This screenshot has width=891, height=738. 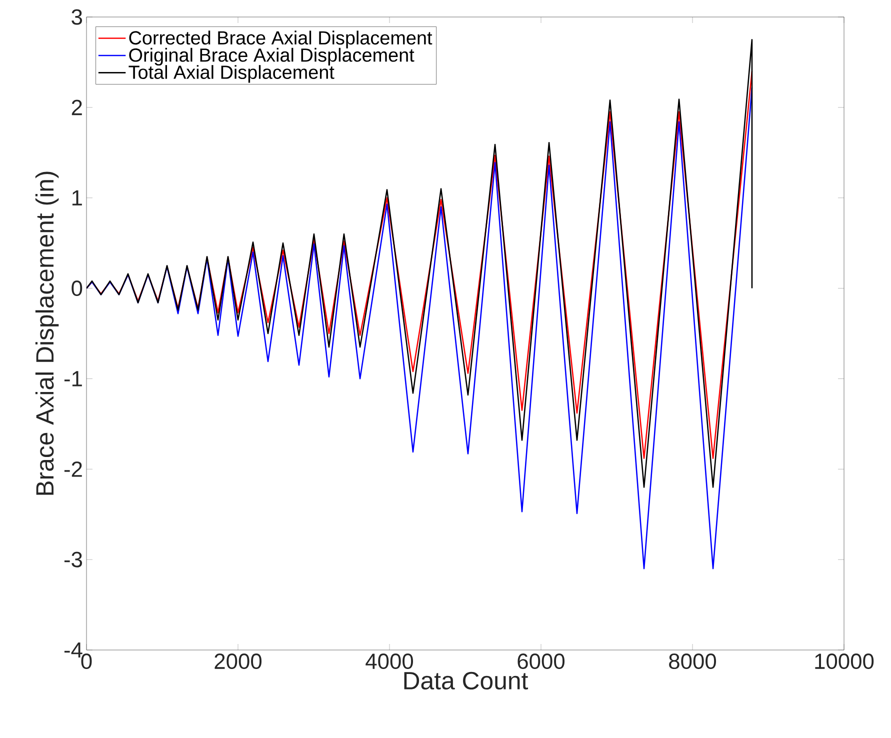 What do you see at coordinates (692, 662) in the screenshot?
I see `x-tick-label: 8000` at bounding box center [692, 662].